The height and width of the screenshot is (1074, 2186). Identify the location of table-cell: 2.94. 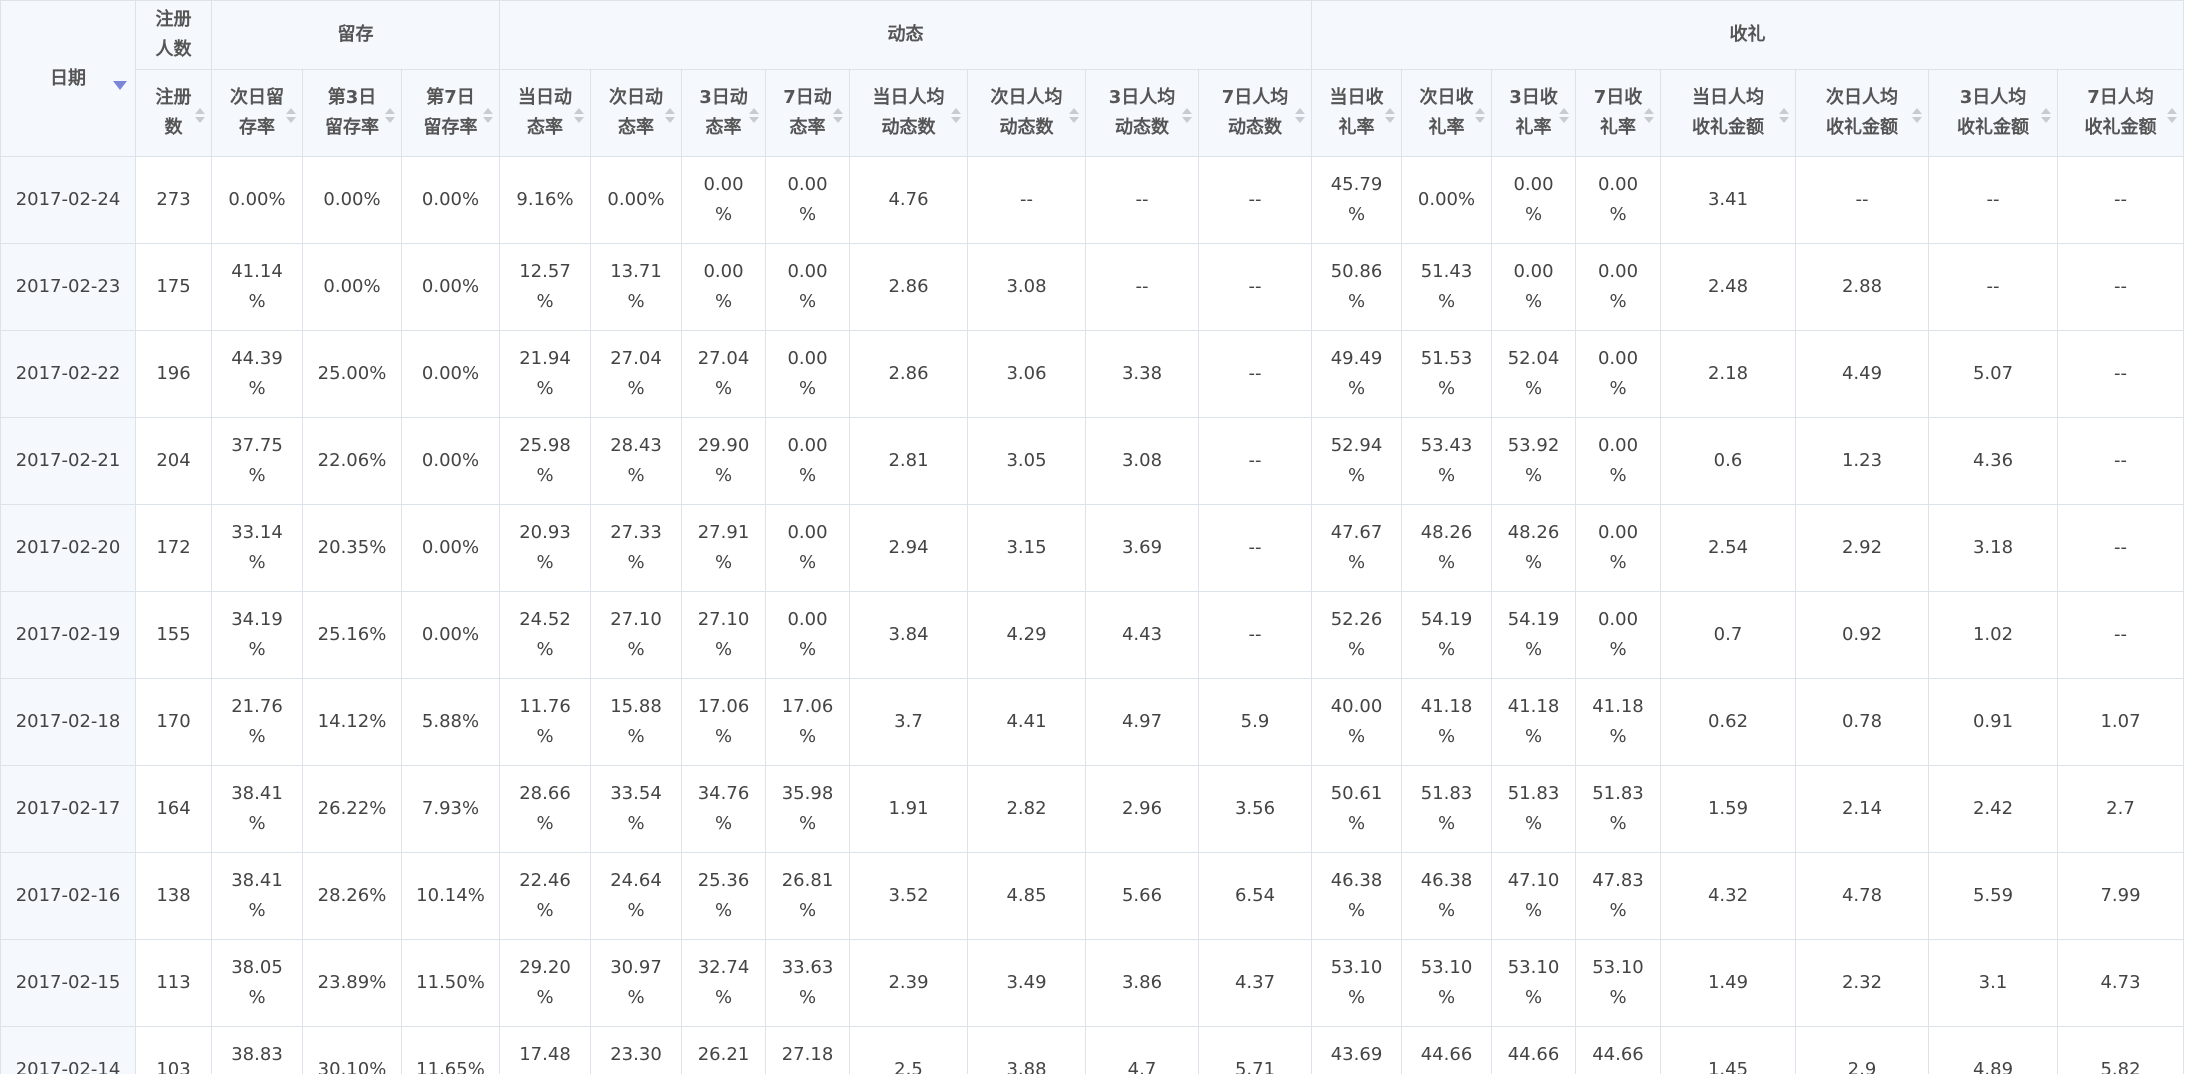
(908, 548).